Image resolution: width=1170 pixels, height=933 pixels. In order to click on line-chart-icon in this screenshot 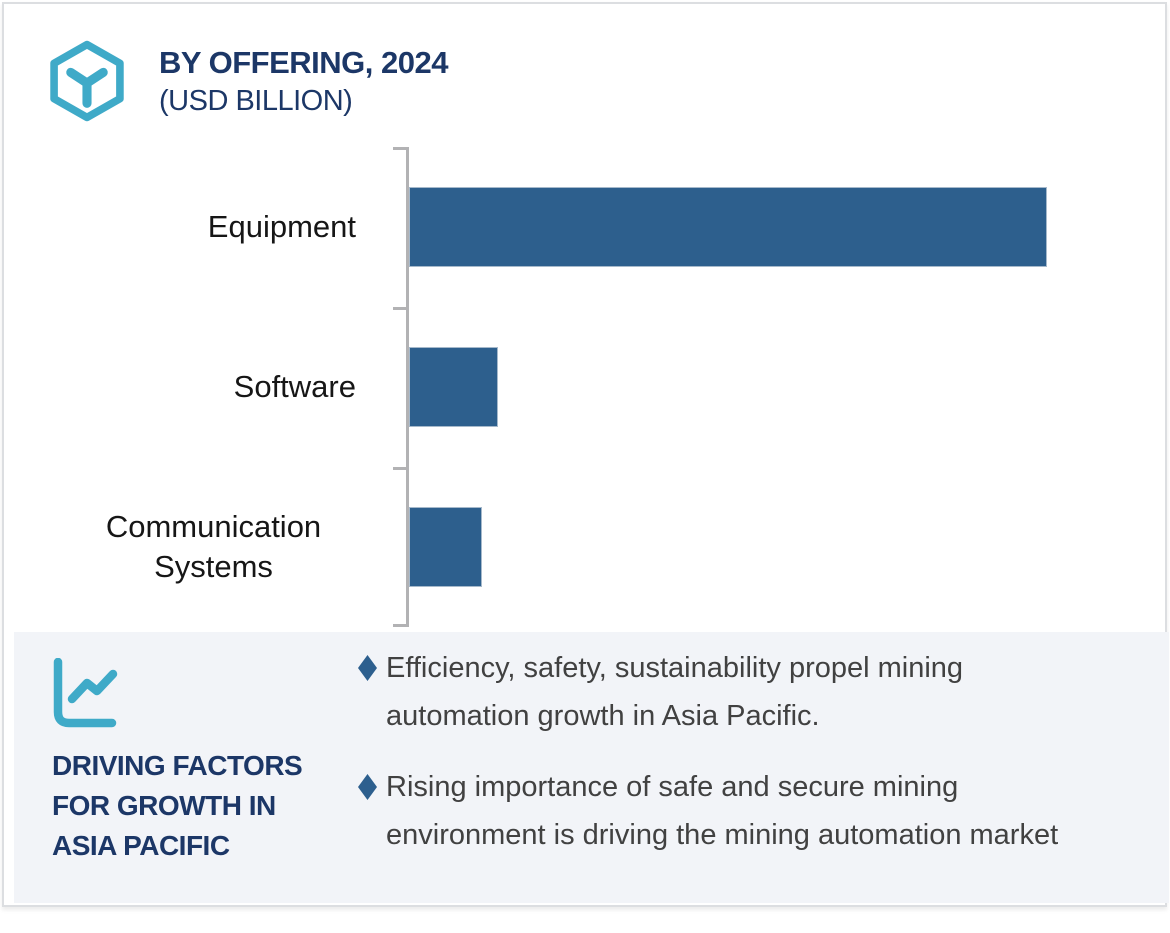, I will do `click(85, 693)`.